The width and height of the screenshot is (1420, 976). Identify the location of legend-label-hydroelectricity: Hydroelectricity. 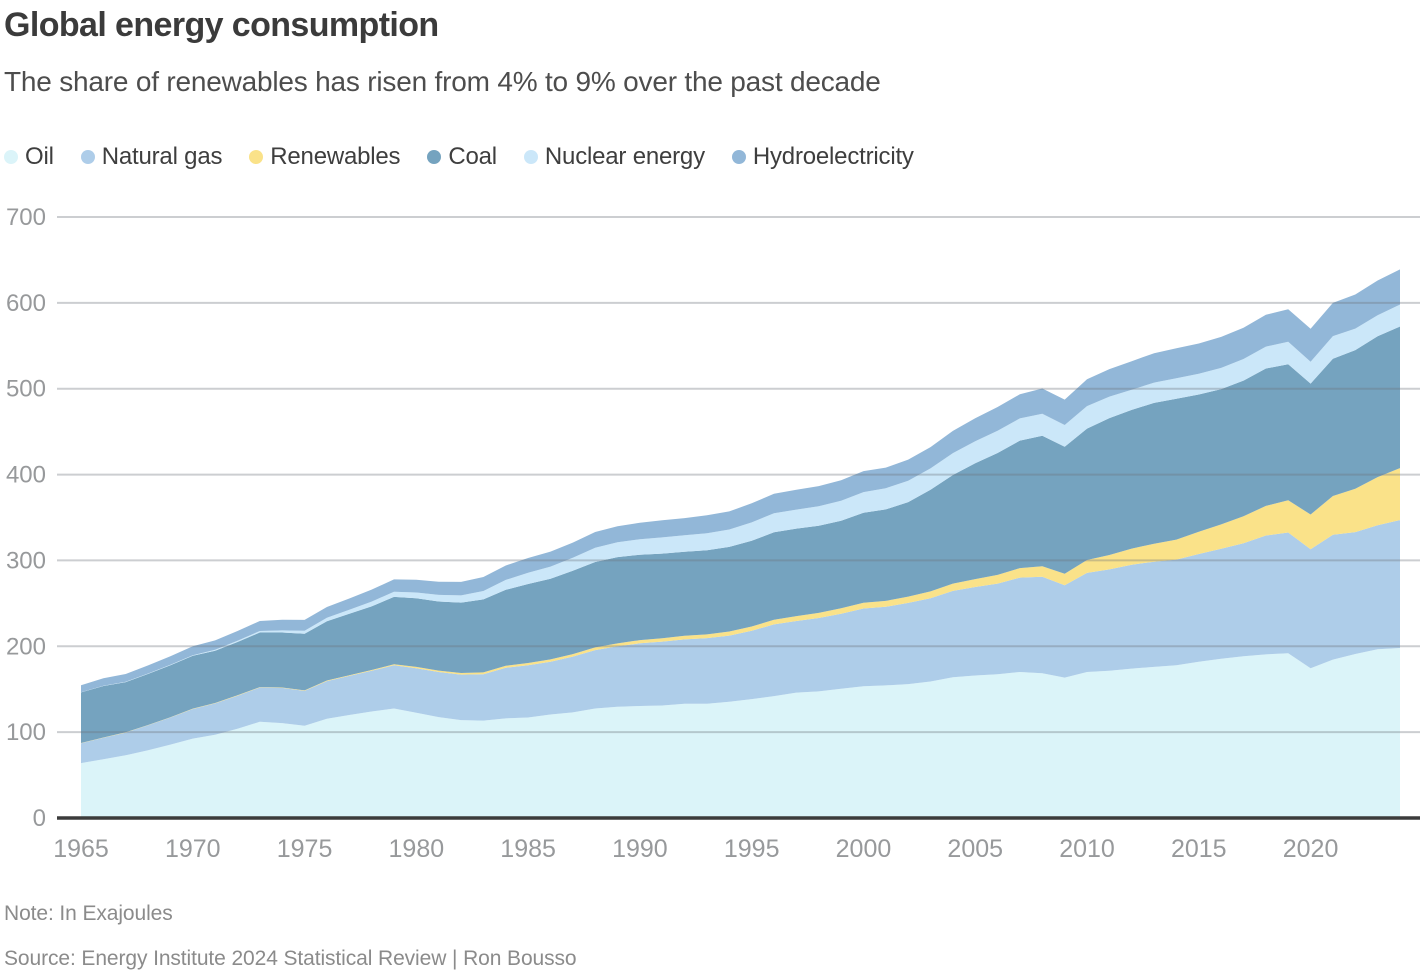
(833, 156).